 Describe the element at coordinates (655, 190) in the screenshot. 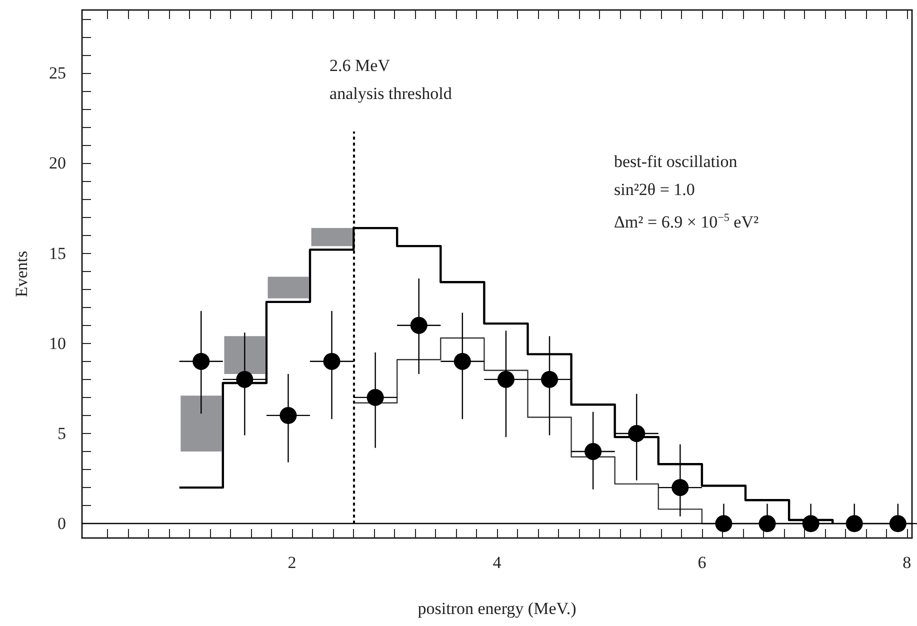

I see `annotation: sin²2θ = 1.0` at that location.